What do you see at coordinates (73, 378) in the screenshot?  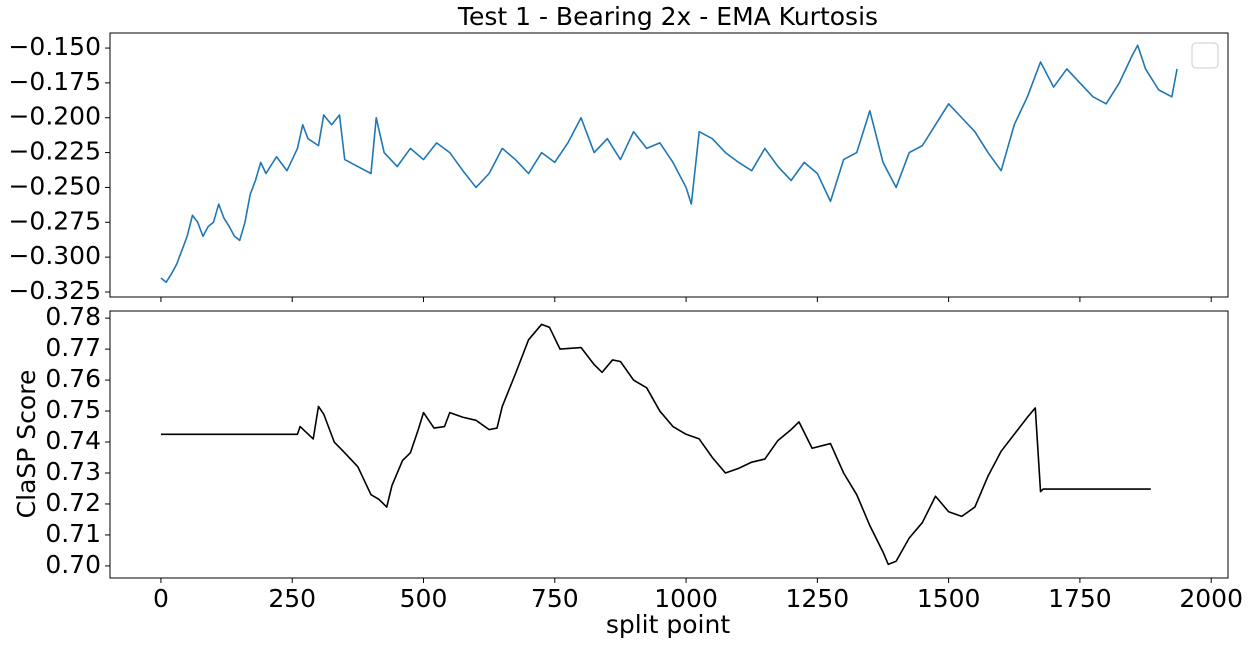 I see `y-tick-label: 0.76` at bounding box center [73, 378].